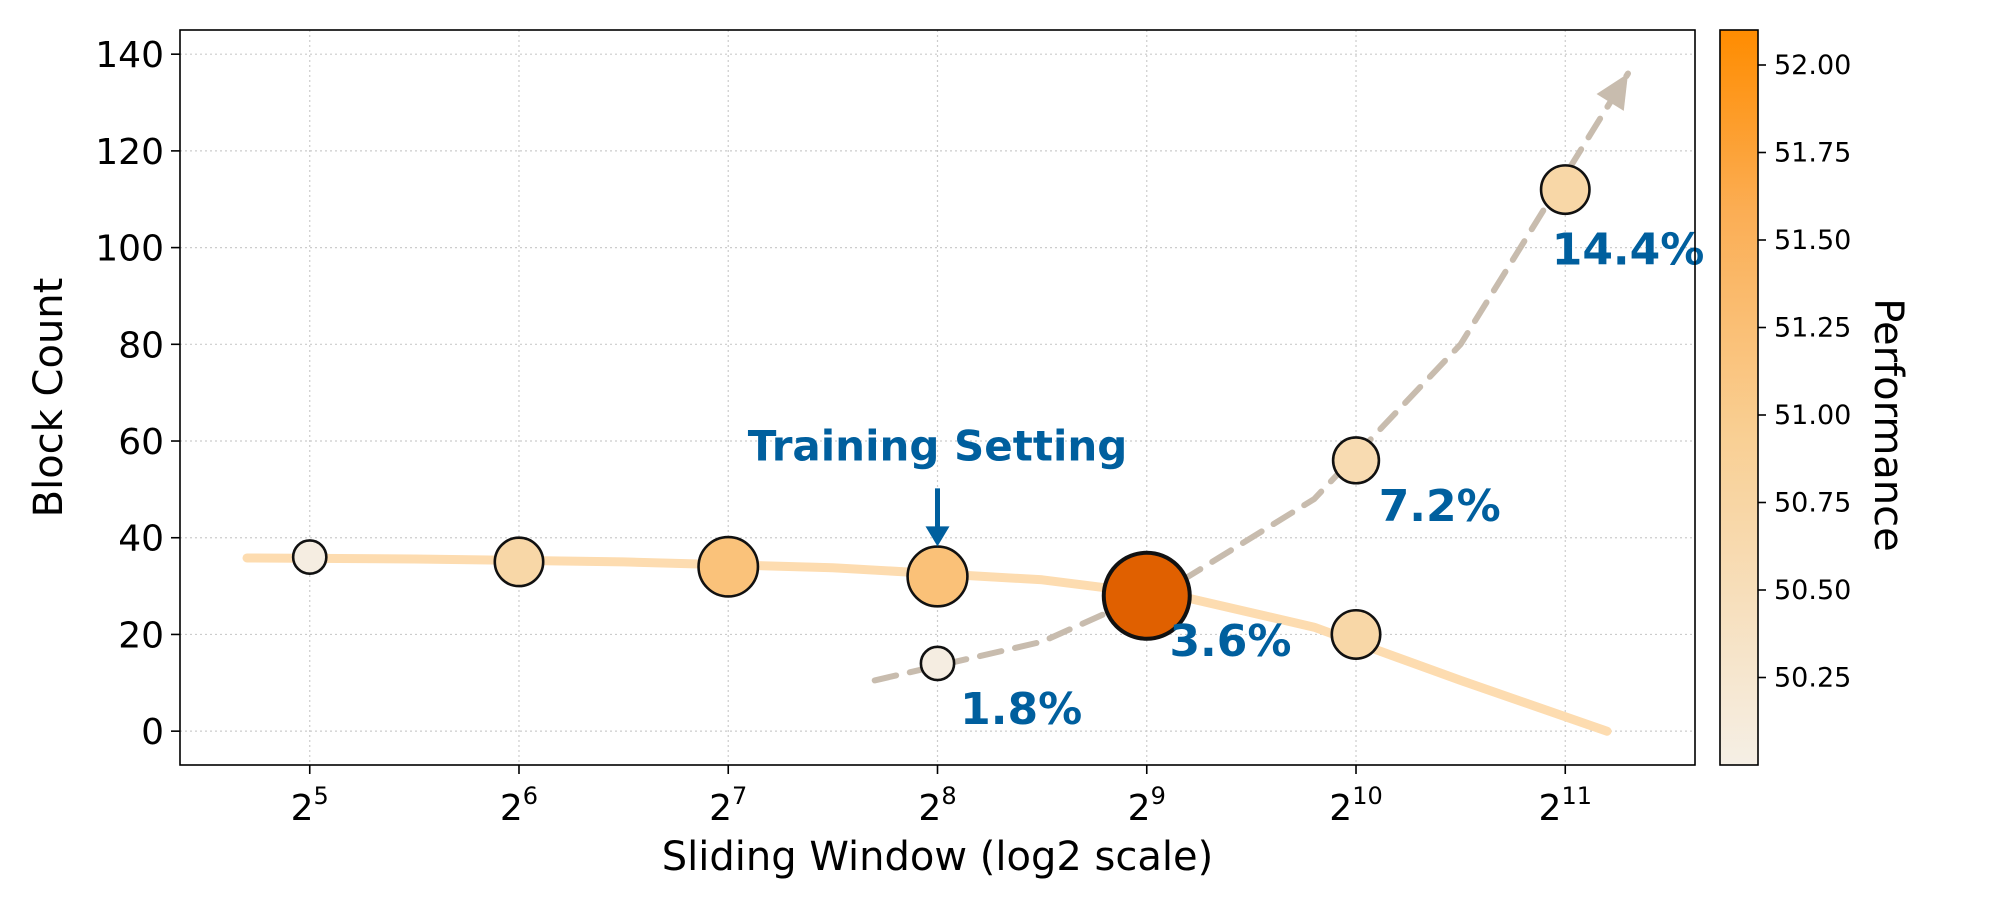 The height and width of the screenshot is (900, 2000). What do you see at coordinates (1812, 678) in the screenshot?
I see `colorbar-tick-label: 50.25` at bounding box center [1812, 678].